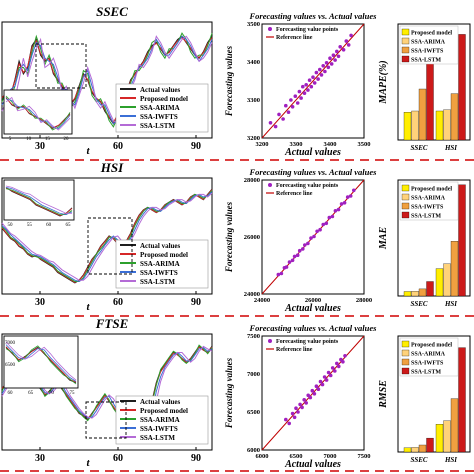  Describe the element at coordinates (73, 393) in the screenshot. I see `ftse-inset-tick-3: 75` at that location.